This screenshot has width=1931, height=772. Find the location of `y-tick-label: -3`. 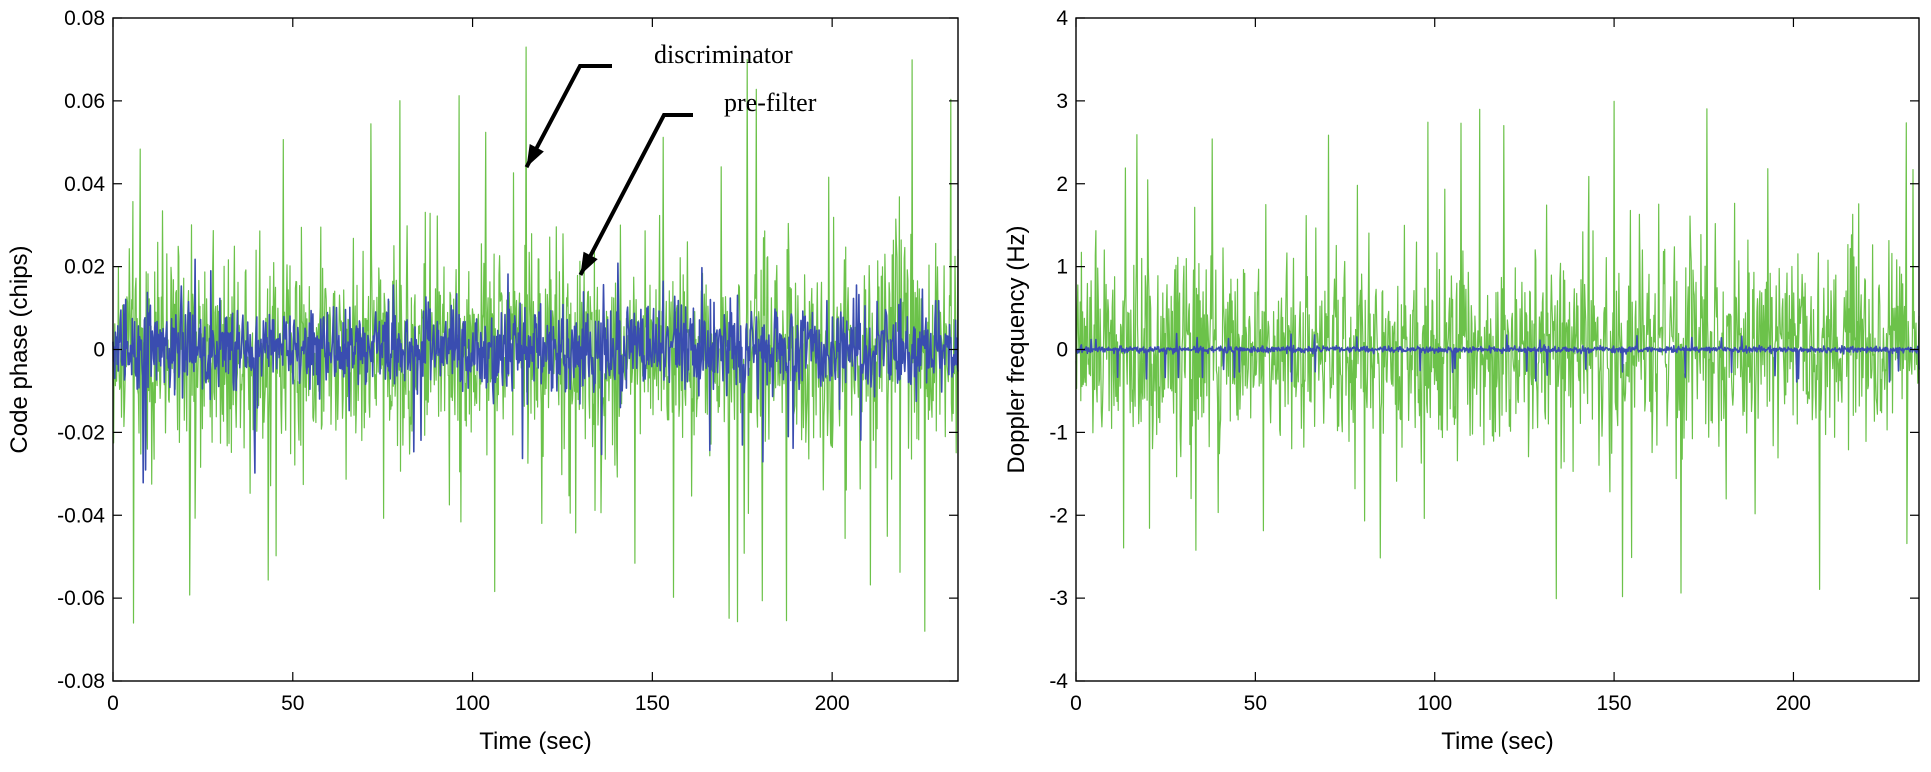

y-tick-label: -3 is located at coordinates (1058, 598).